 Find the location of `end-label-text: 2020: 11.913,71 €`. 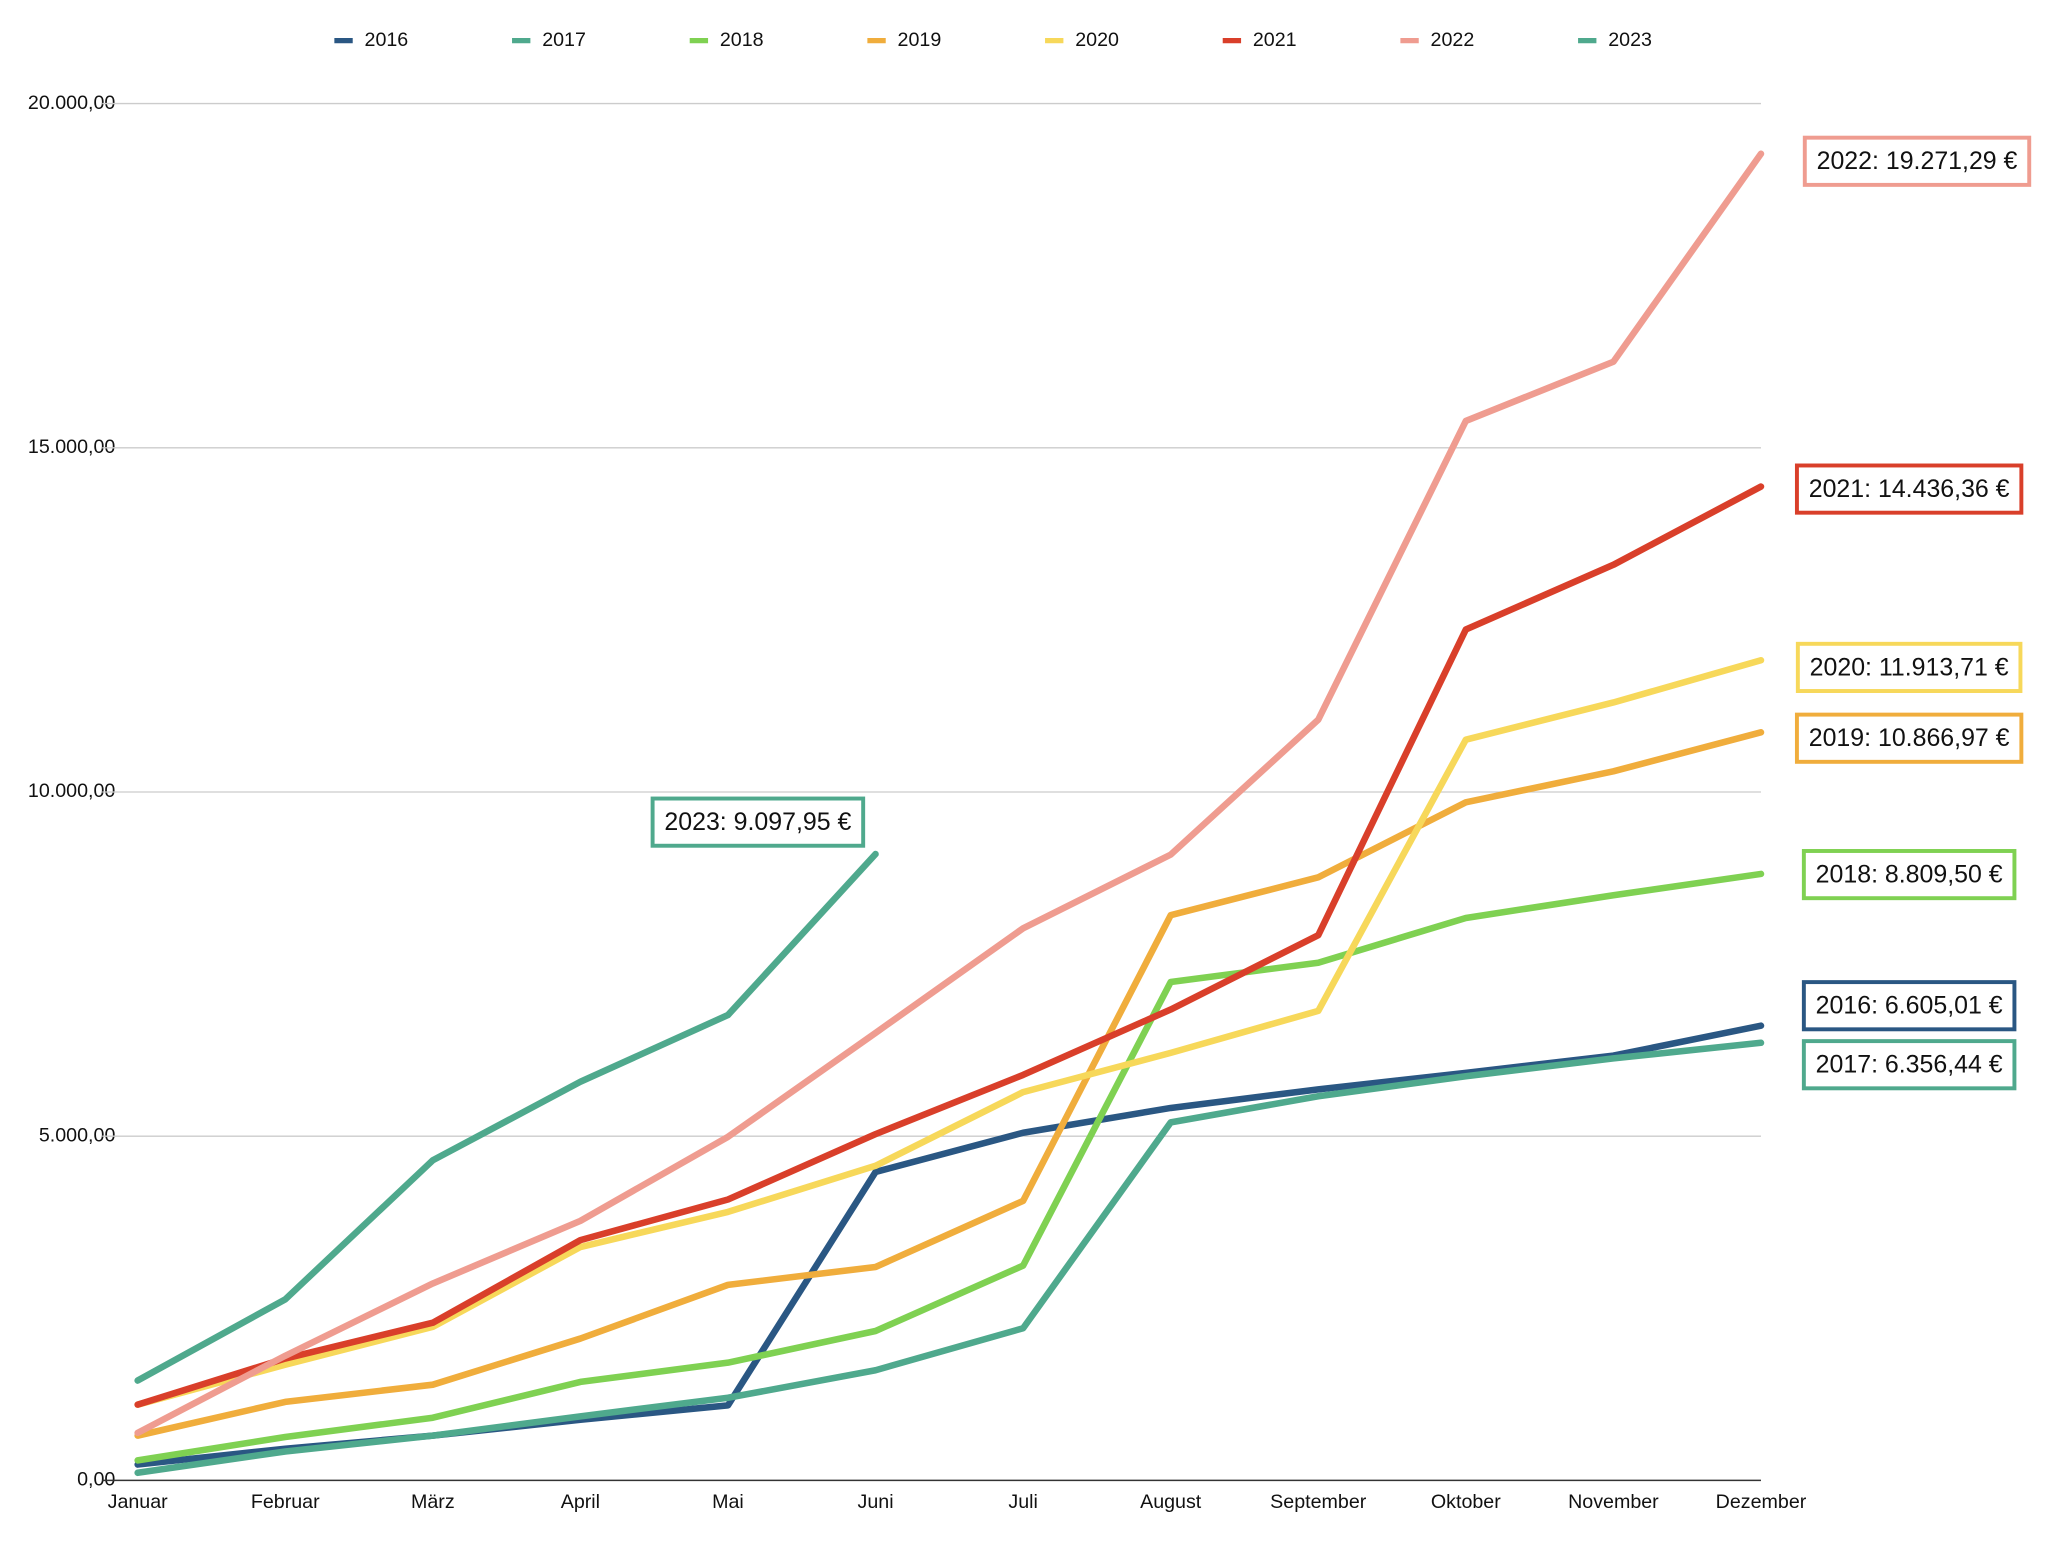

end-label-text: 2020: 11.913,71 € is located at coordinates (1909, 667).